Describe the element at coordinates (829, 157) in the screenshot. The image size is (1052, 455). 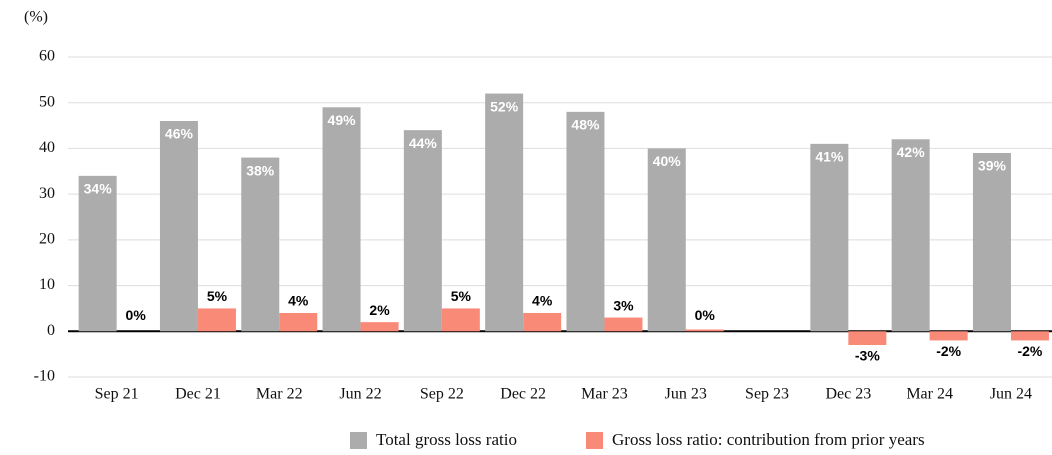
I see `value-label: 41%` at that location.